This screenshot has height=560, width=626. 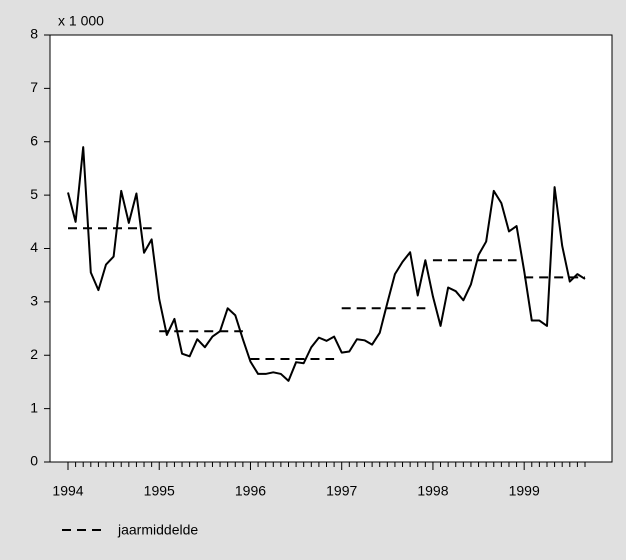 I want to click on x-tick-label: 1998, so click(x=432, y=491).